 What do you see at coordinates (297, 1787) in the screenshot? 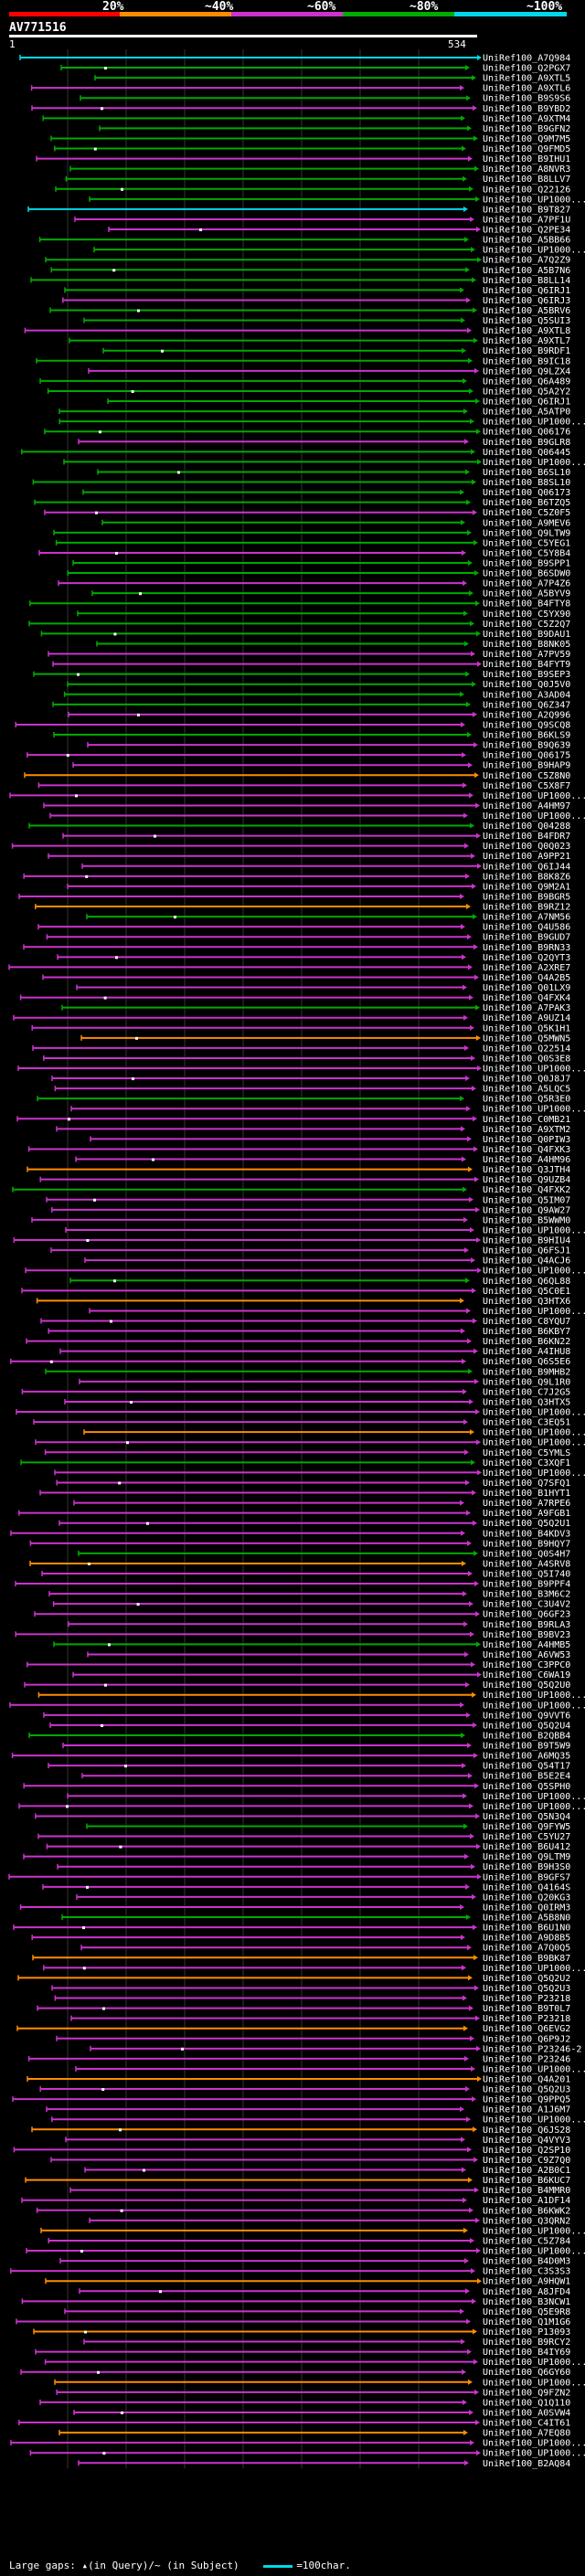
I see `hit-row: UniRef100_Q5SPH0` at bounding box center [297, 1787].